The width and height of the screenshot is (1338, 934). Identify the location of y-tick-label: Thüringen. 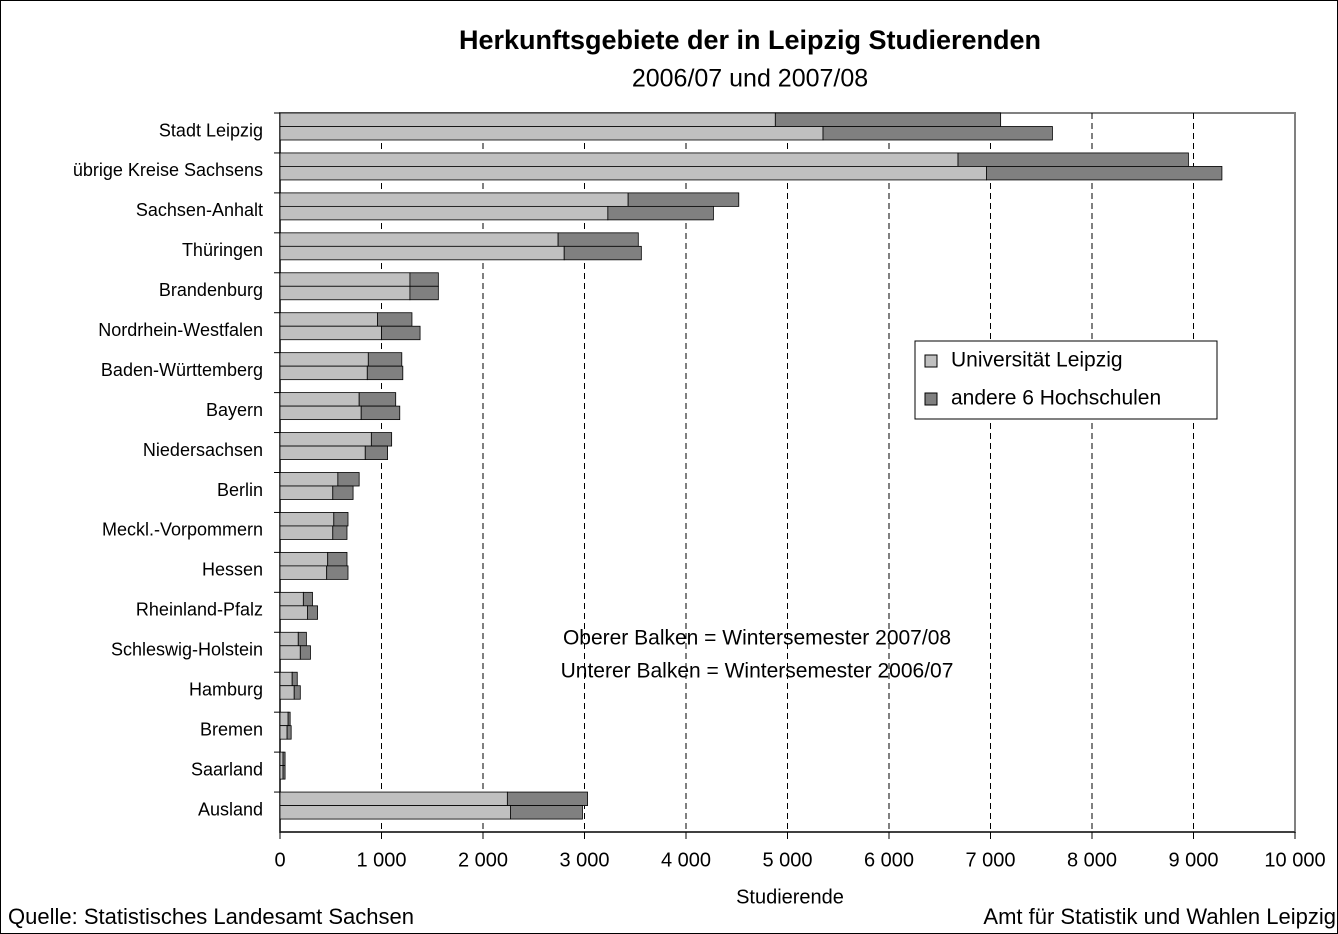
(222, 250).